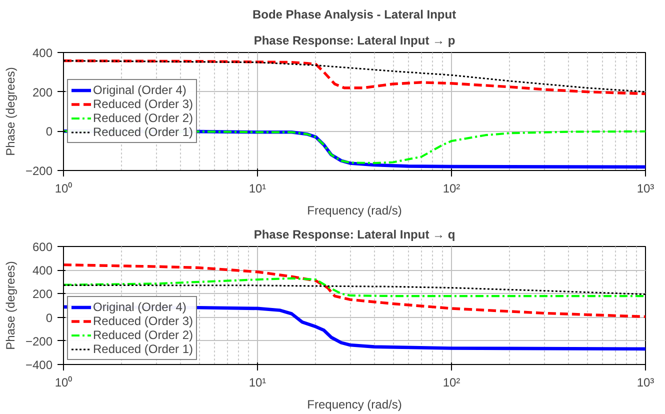  I want to click on chart-subtitle: Phase Response: Lateral Input → p, so click(355, 41).